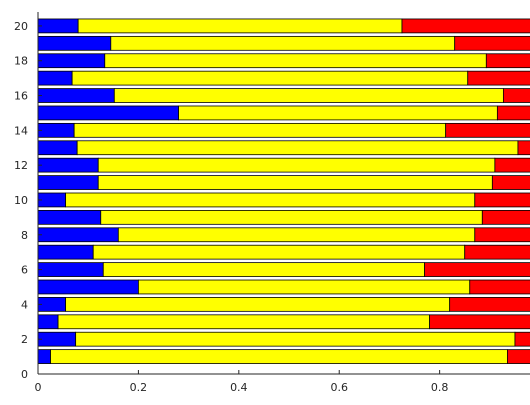 The width and height of the screenshot is (530, 405). I want to click on y-tick-label: 4, so click(24, 304).